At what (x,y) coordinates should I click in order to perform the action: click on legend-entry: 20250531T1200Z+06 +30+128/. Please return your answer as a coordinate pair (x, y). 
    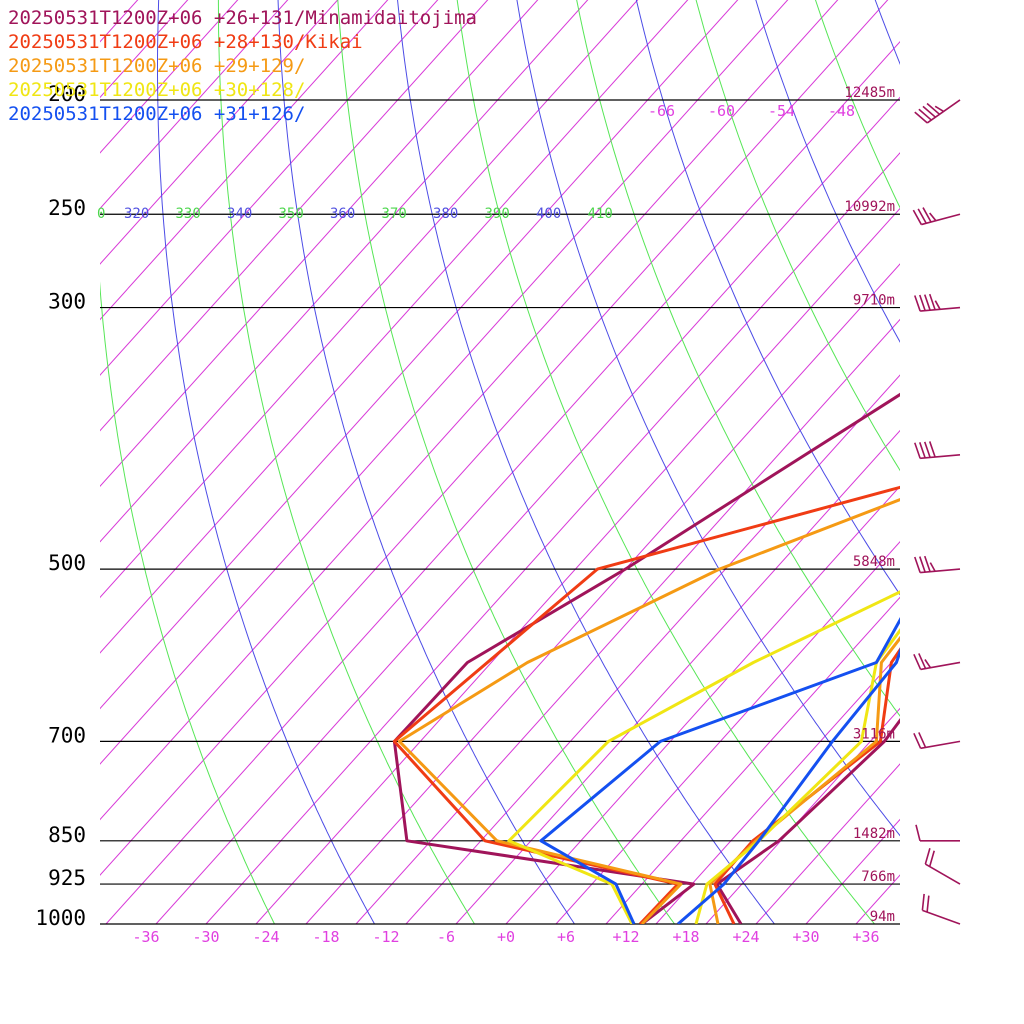
    Looking at the image, I should click on (156, 90).